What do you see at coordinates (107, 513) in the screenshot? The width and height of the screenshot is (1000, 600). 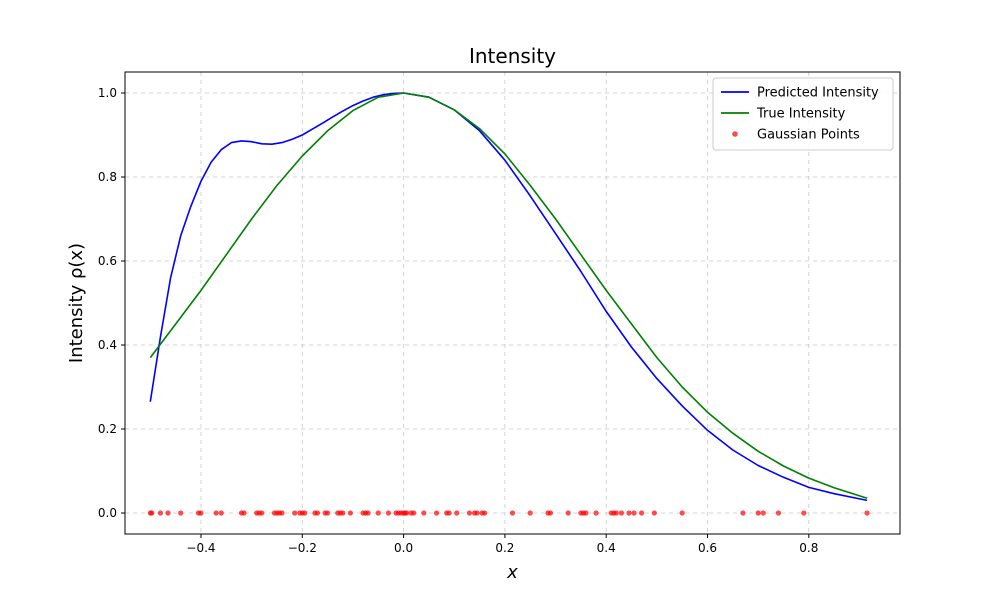 I see `y-tick-label: 0.0` at bounding box center [107, 513].